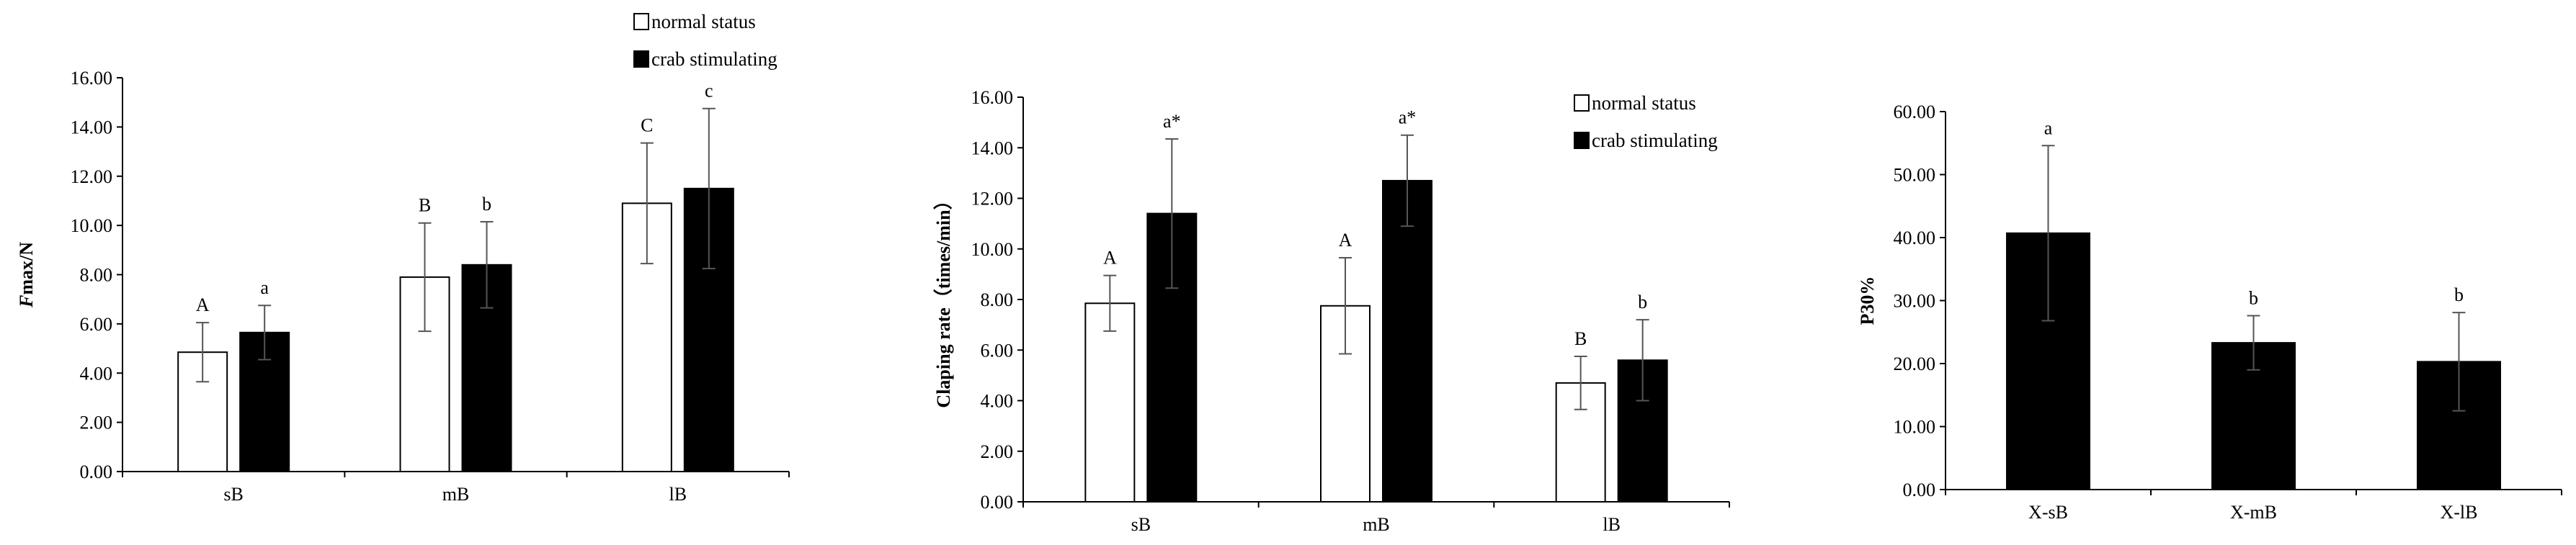 The height and width of the screenshot is (545, 2576). Describe the element at coordinates (1915, 175) in the screenshot. I see `y-tick-label: 50.00` at that location.